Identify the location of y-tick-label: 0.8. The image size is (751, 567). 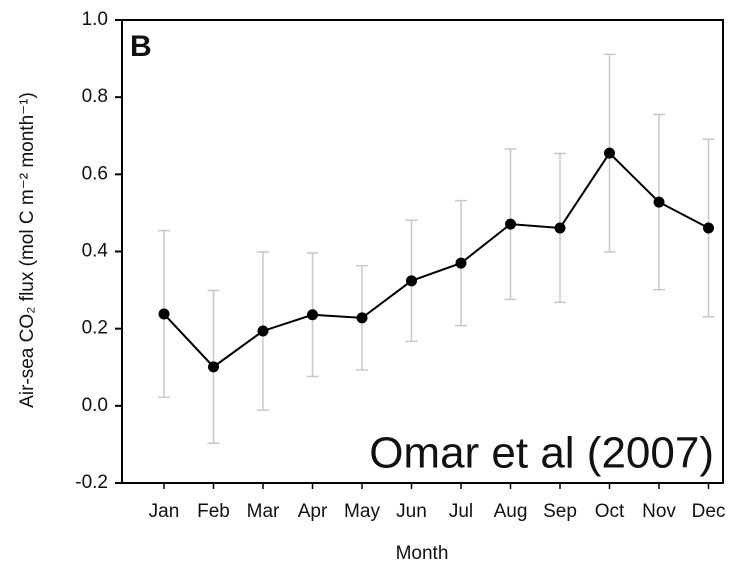
(95, 96).